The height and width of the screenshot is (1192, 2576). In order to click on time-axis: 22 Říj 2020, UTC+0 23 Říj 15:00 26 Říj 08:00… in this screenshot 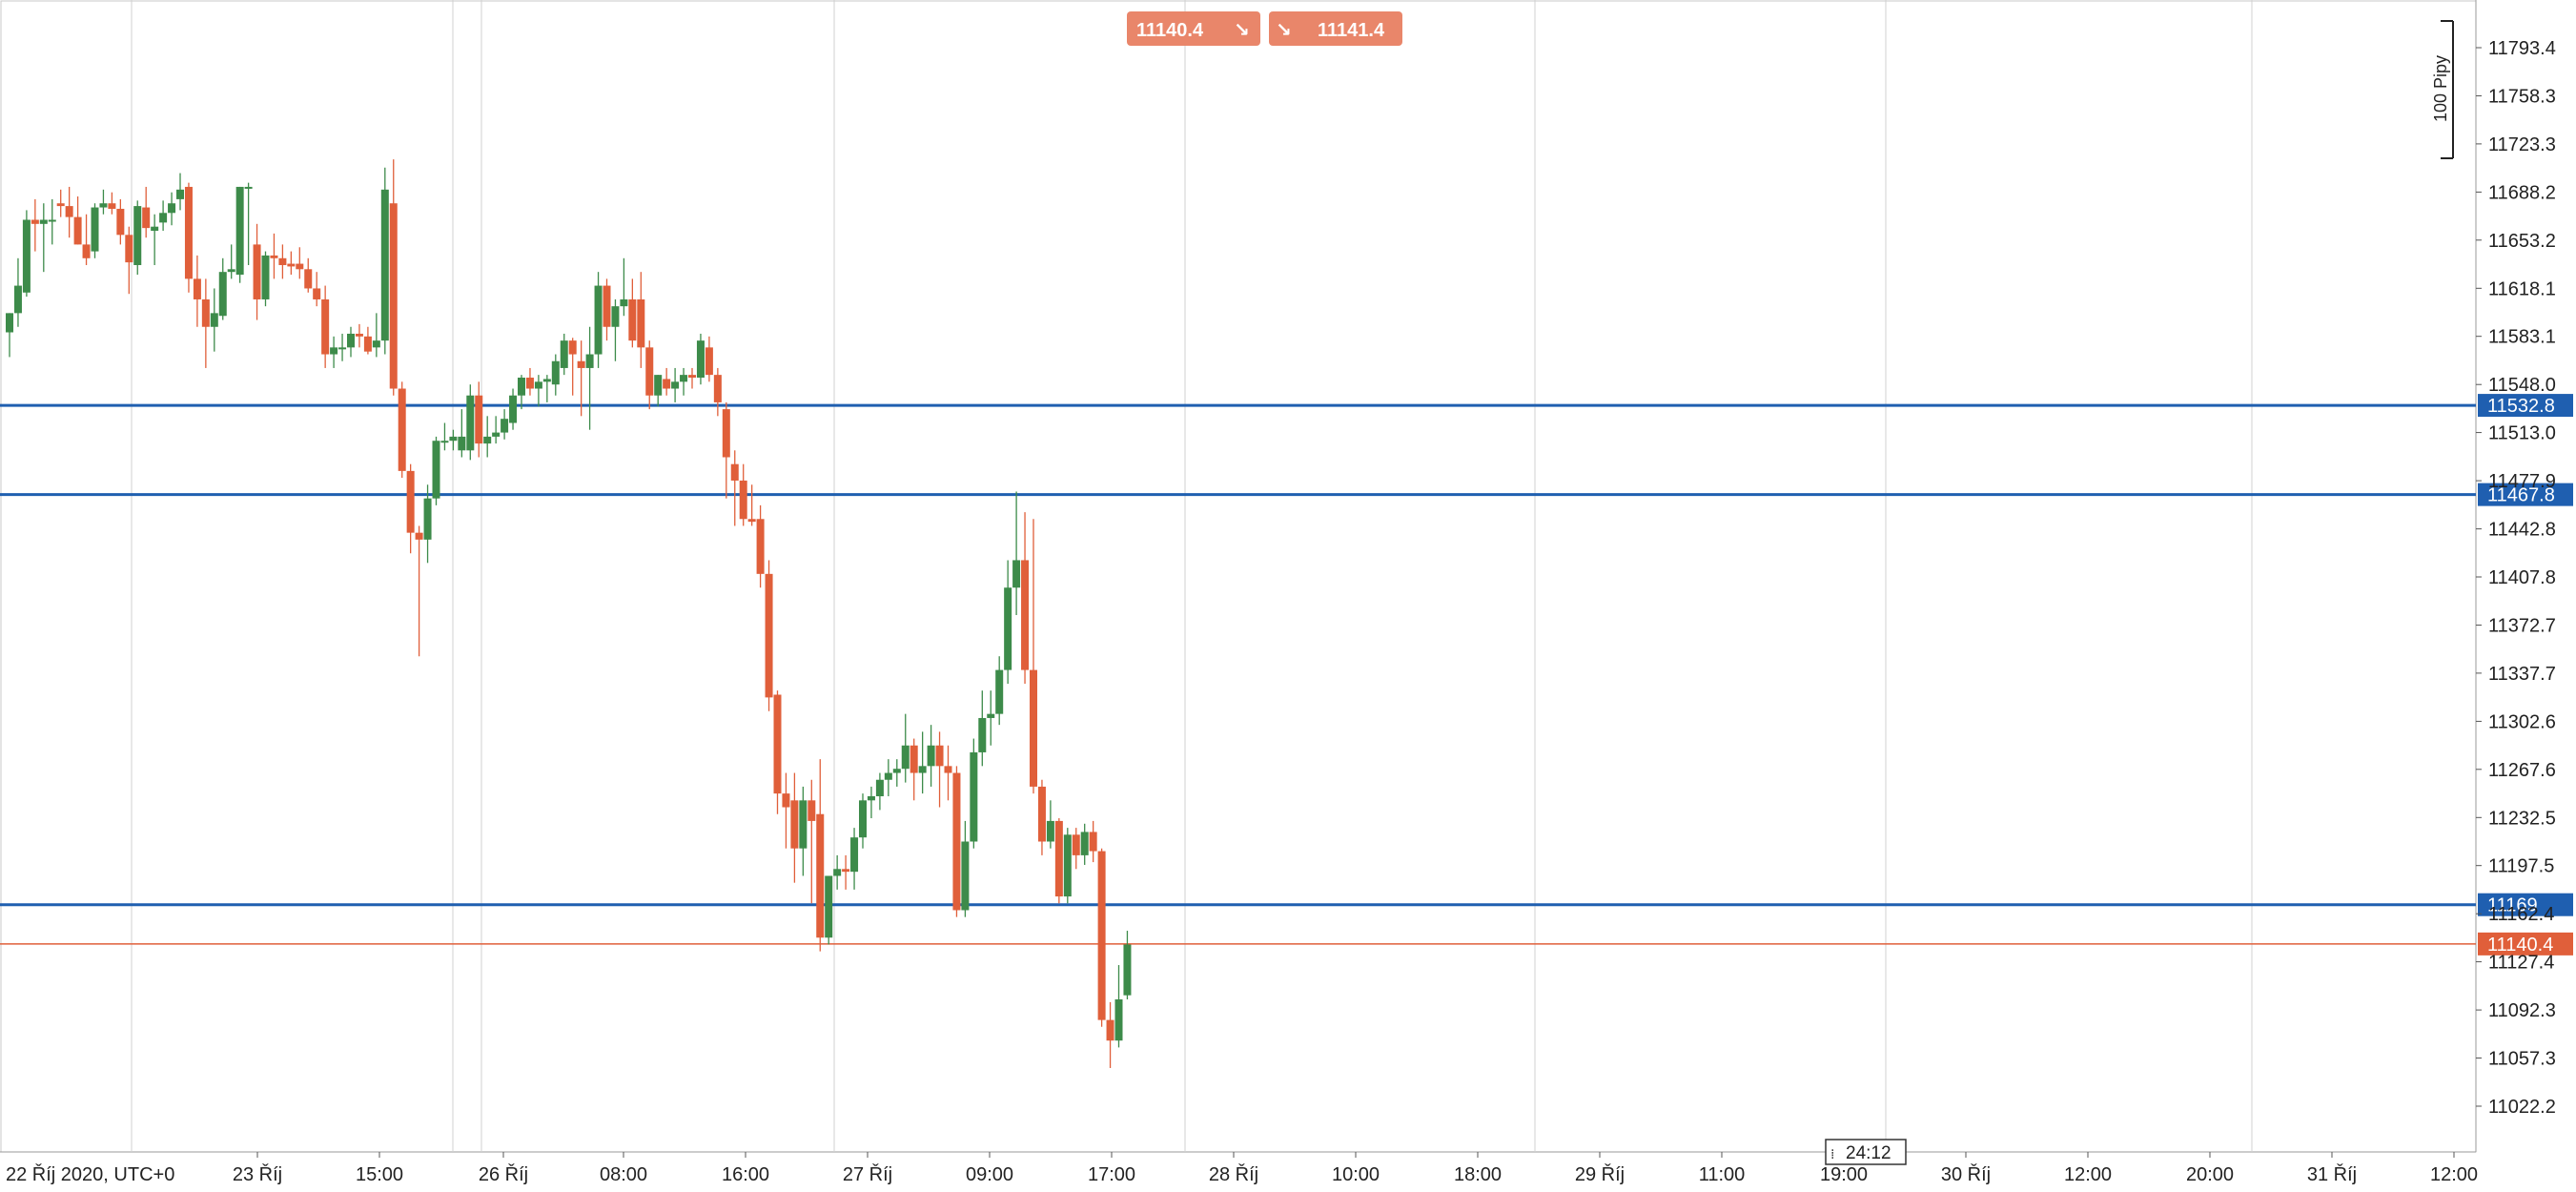, I will do `click(1242, 1168)`.